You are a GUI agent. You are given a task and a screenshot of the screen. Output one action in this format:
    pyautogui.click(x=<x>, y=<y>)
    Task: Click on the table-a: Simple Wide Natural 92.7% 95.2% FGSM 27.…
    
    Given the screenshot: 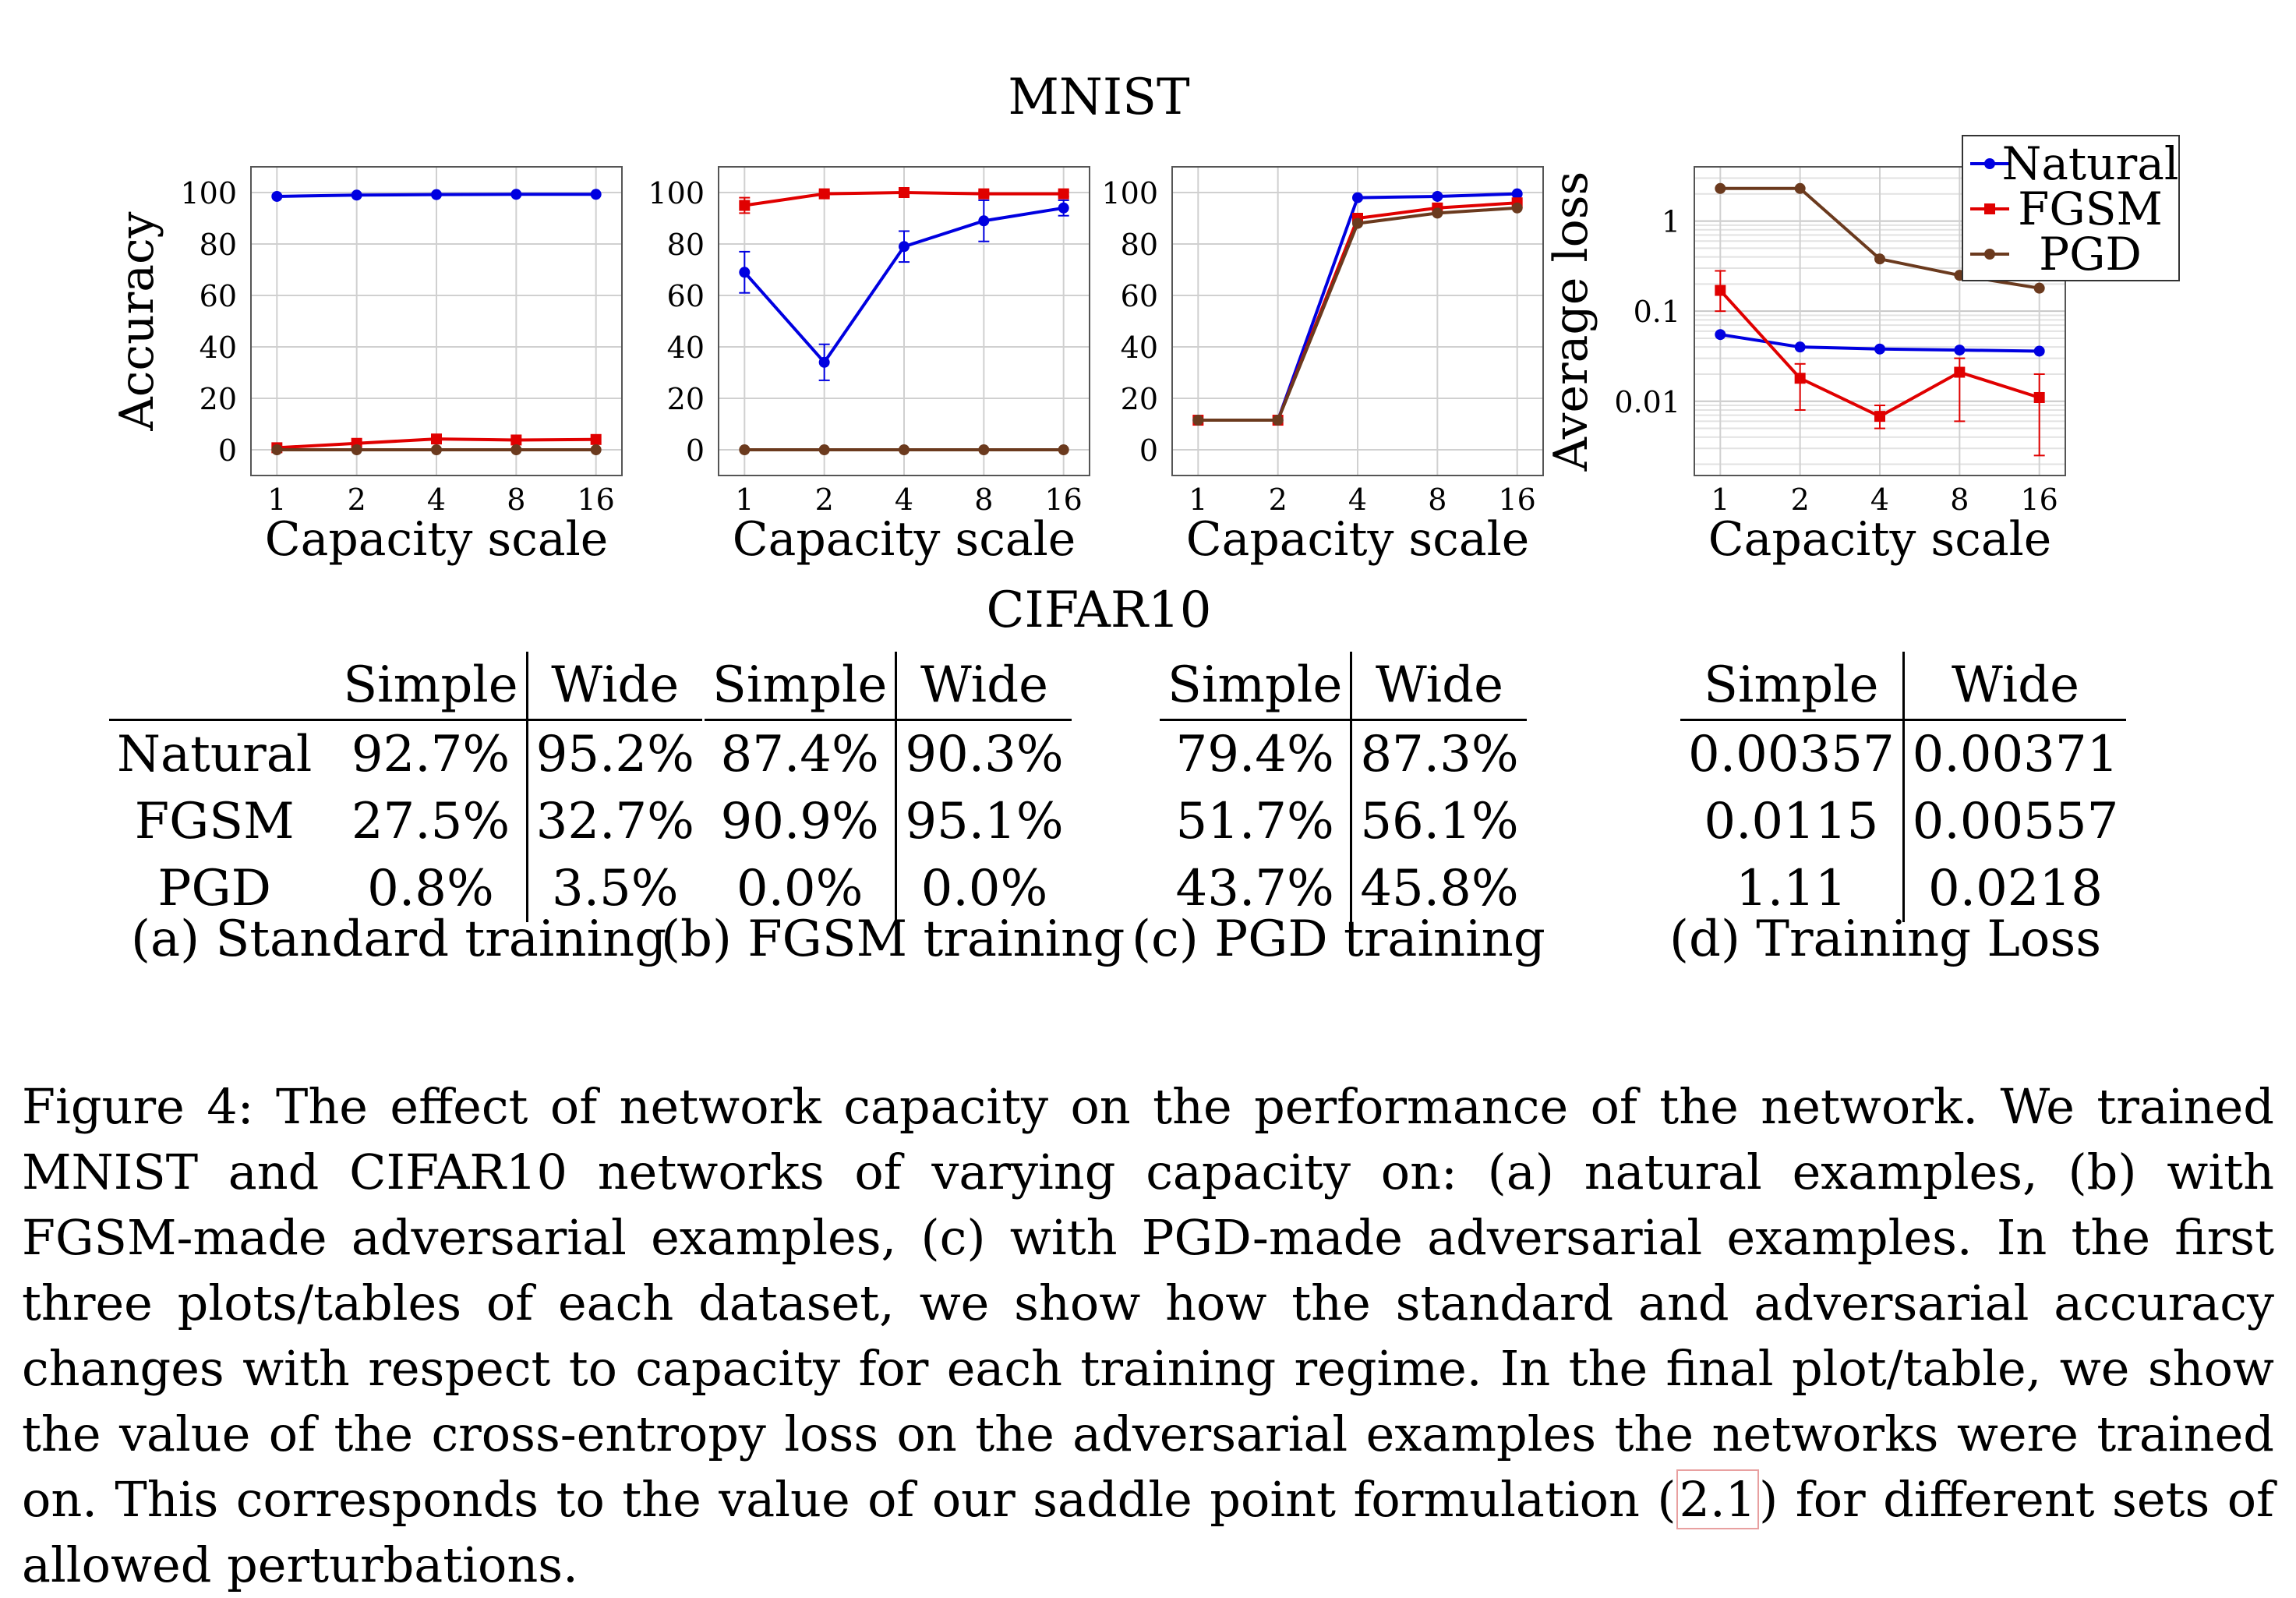 What is the action you would take?
    pyautogui.click(x=405, y=787)
    